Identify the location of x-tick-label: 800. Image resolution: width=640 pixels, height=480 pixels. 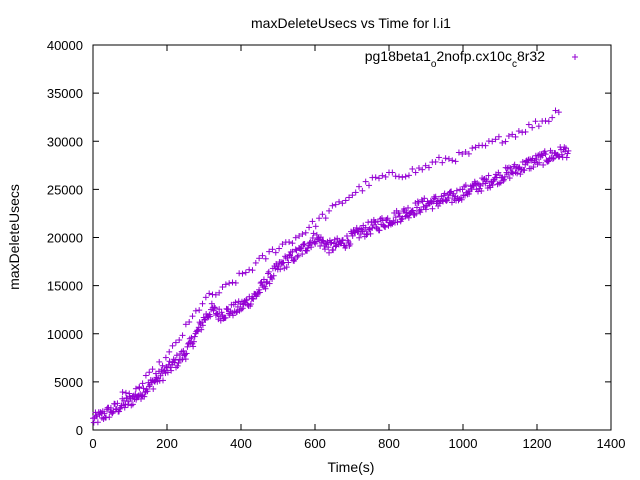
(389, 443).